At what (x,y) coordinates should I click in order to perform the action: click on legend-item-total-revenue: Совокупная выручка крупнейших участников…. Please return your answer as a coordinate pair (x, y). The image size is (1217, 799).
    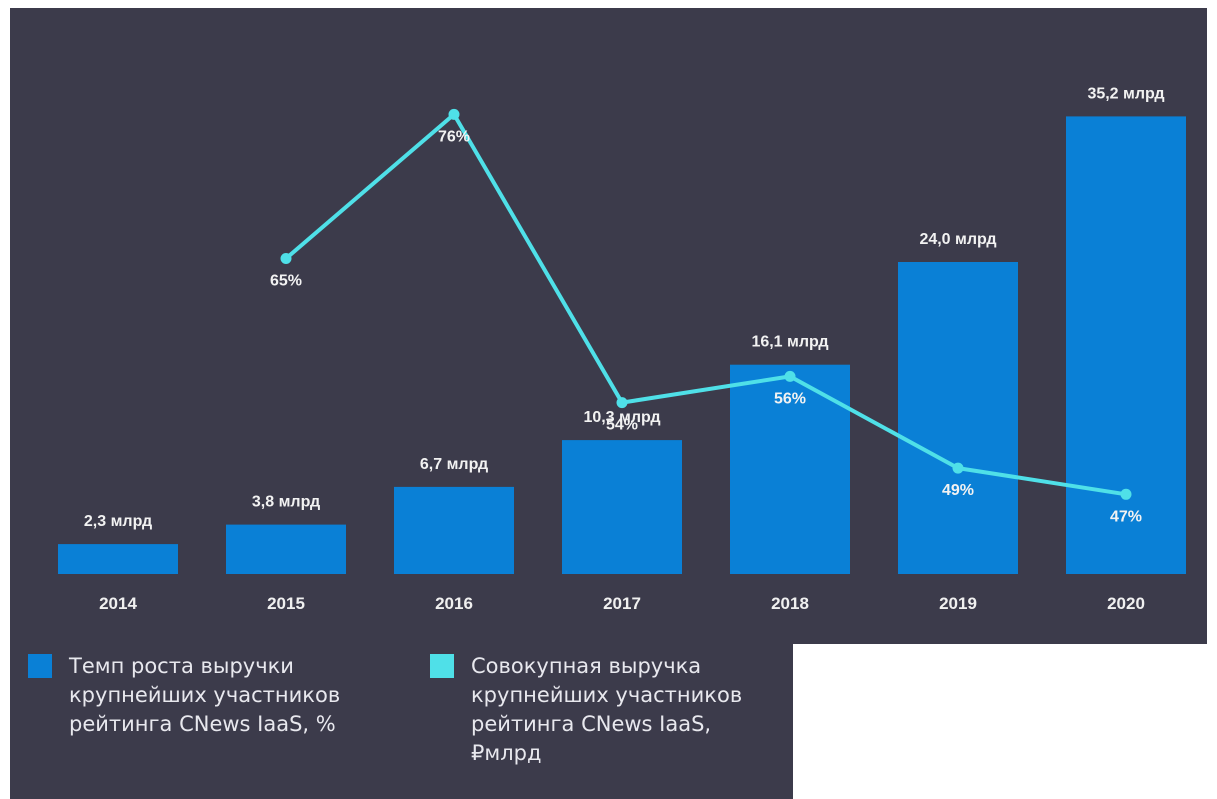
    Looking at the image, I should click on (605, 710).